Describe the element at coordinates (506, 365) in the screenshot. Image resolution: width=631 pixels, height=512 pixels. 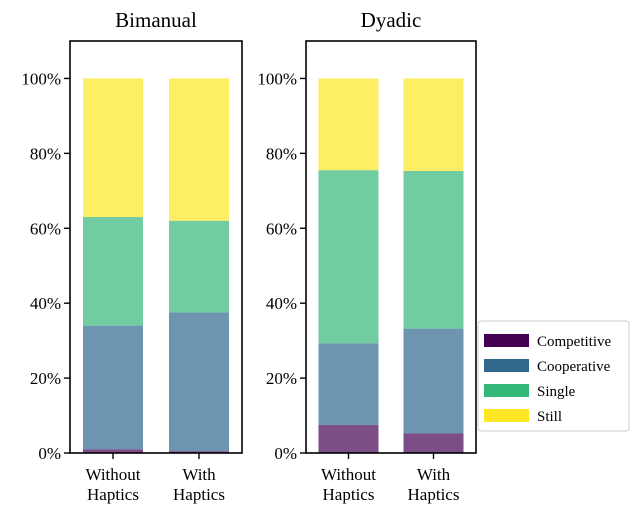
I see `legend-swatch-cooperative` at that location.